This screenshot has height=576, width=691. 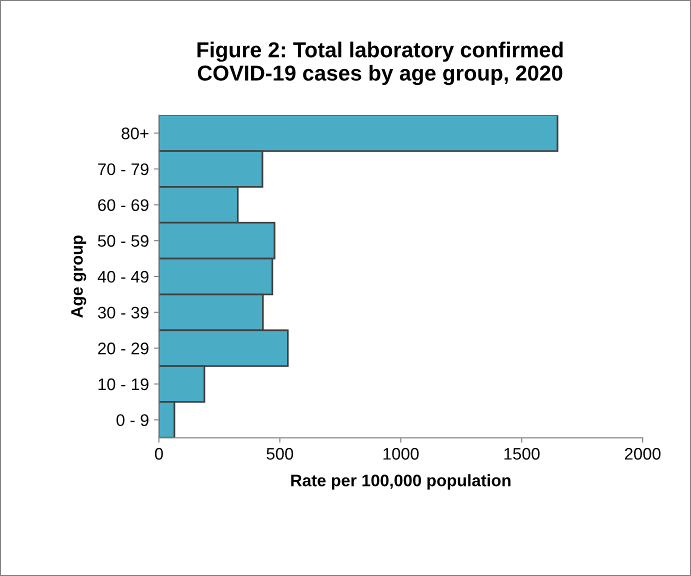 I want to click on x-axis-title: Rate per 100,000 population, so click(x=400, y=482).